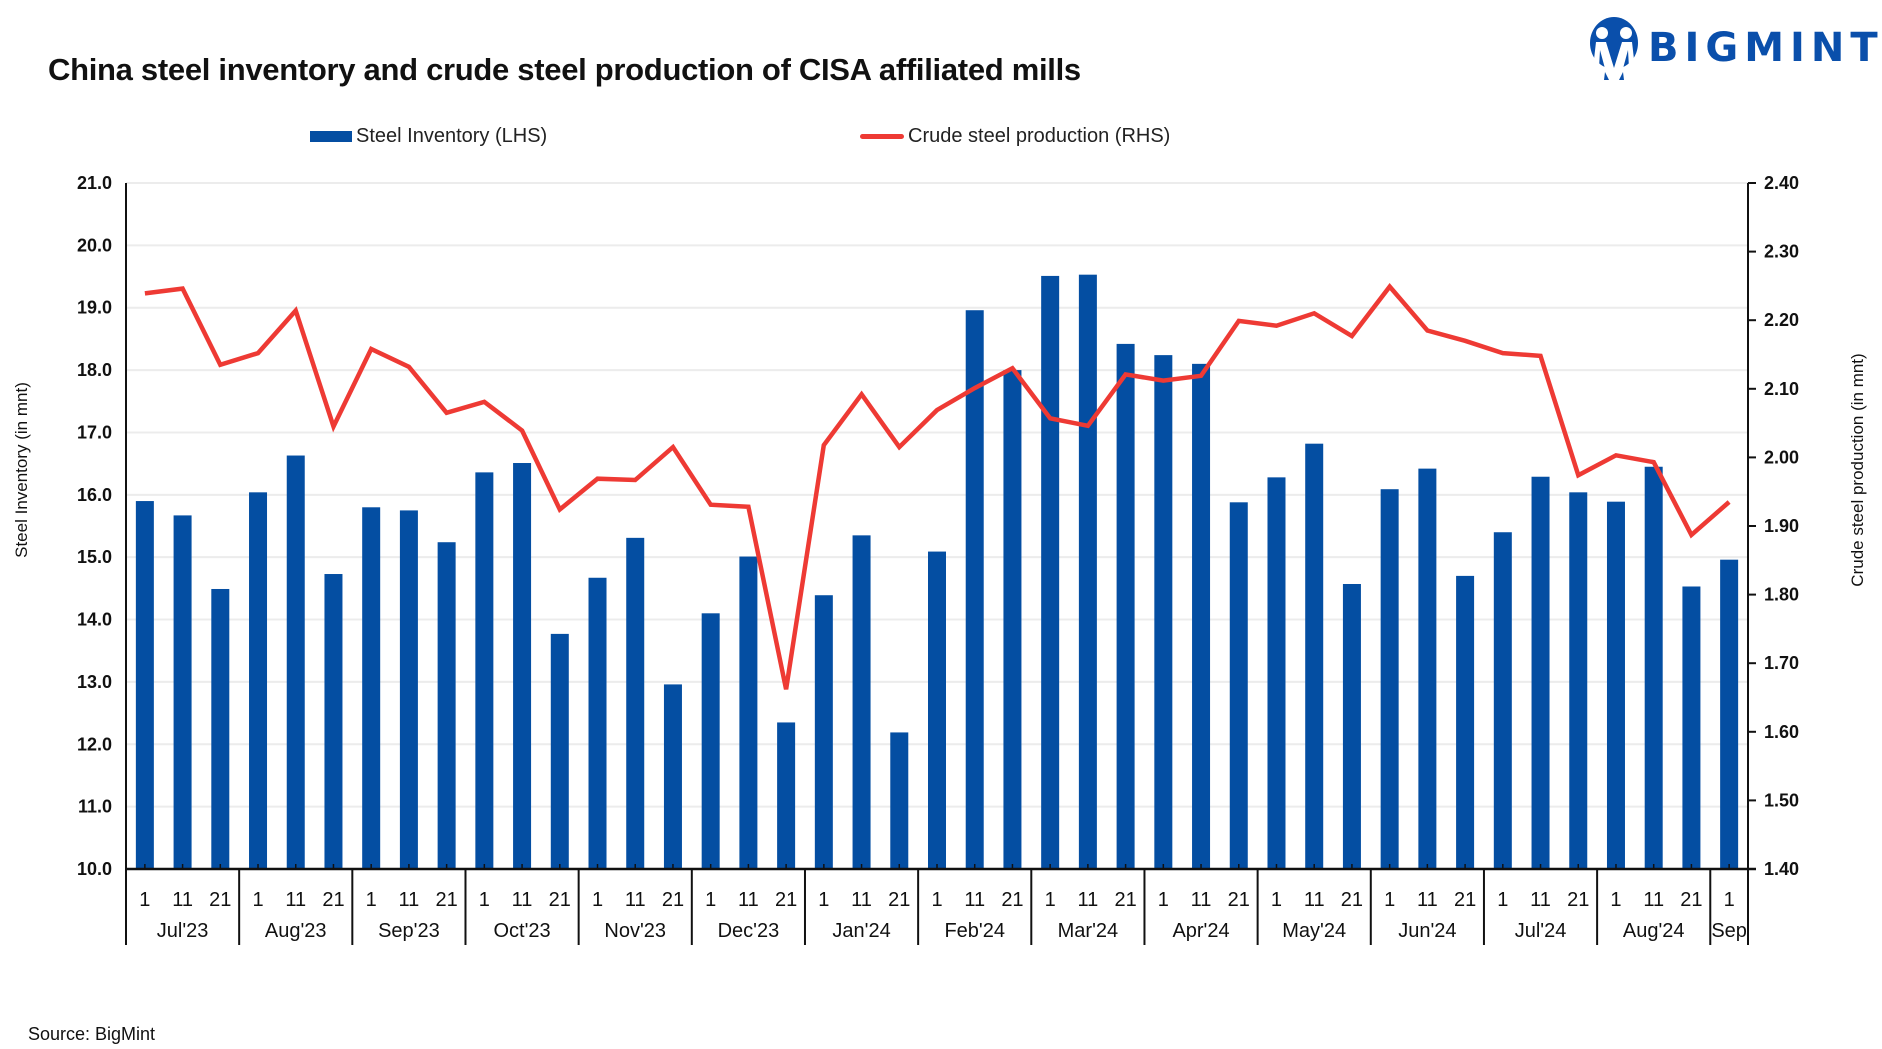 This screenshot has height=1049, width=1882. Describe the element at coordinates (94, 869) in the screenshot. I see `y-left-tick-label: 10.0` at that location.